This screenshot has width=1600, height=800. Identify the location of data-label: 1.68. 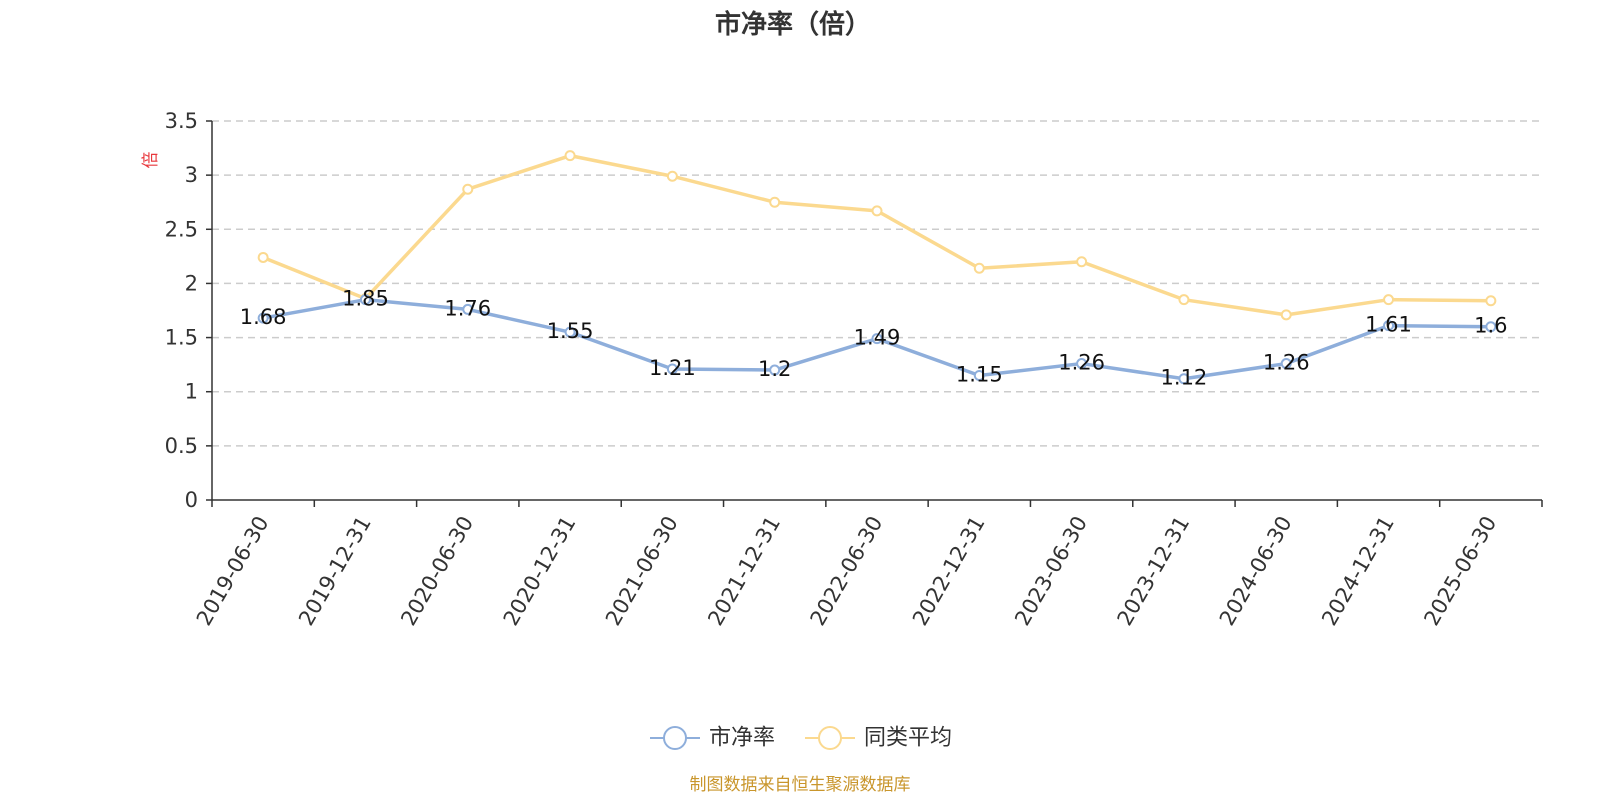
(263, 317).